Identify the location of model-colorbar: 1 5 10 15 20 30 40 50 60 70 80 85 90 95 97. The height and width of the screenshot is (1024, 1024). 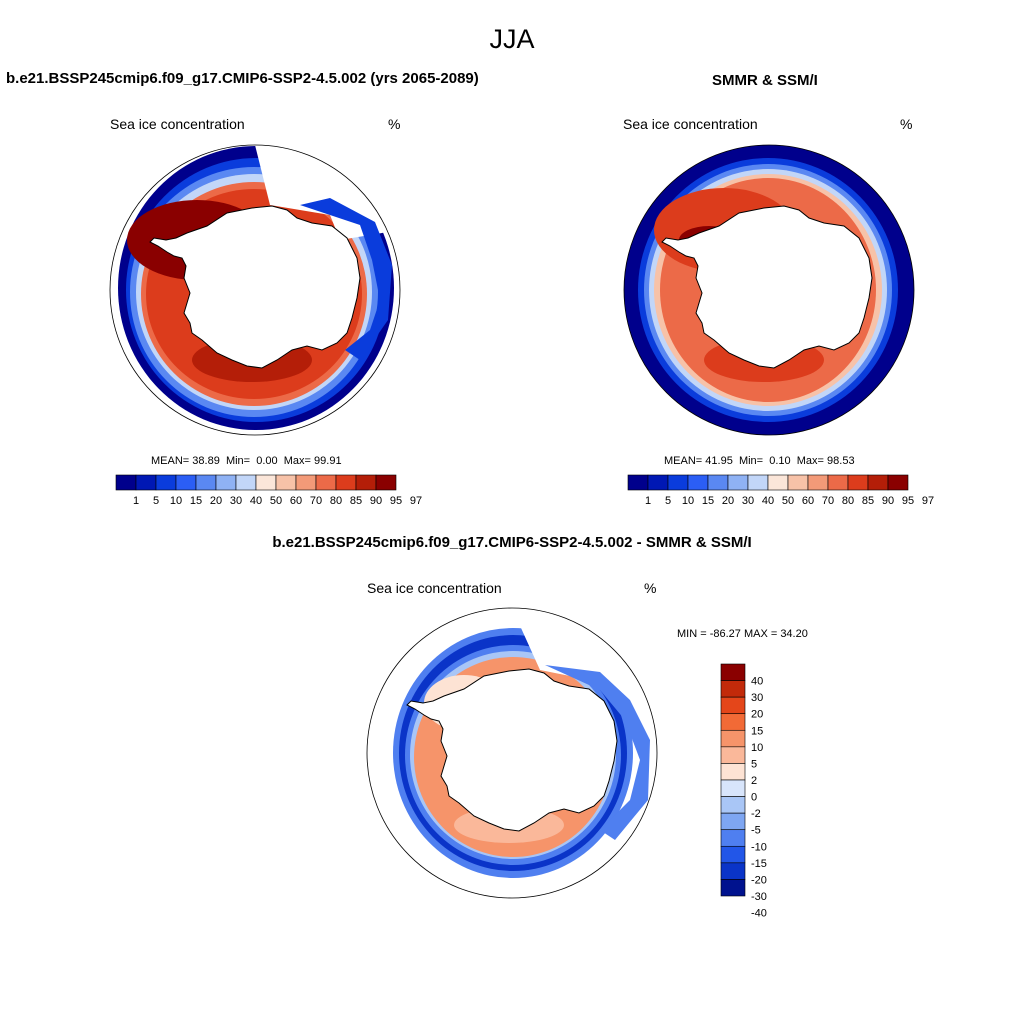
(268, 490).